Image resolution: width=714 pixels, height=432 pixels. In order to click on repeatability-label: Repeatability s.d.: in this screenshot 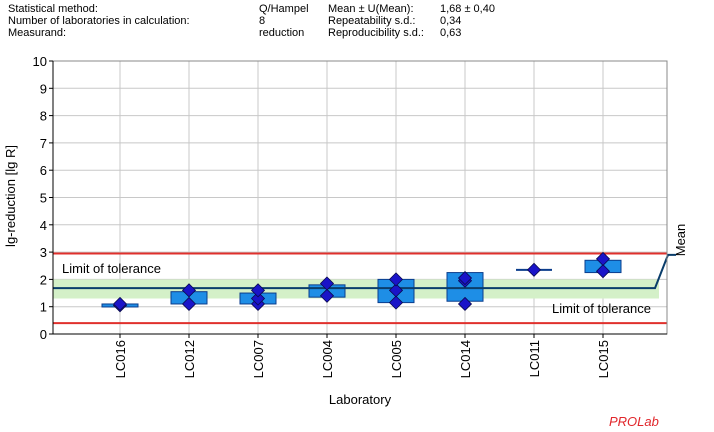, I will do `click(372, 21)`.